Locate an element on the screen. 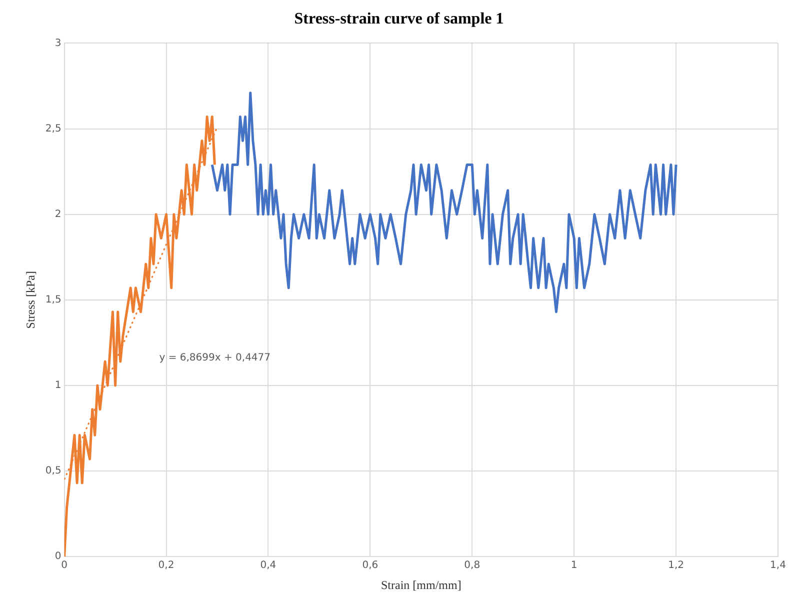 This screenshot has height=607, width=798. x-tick-label: 1,4 is located at coordinates (778, 566).